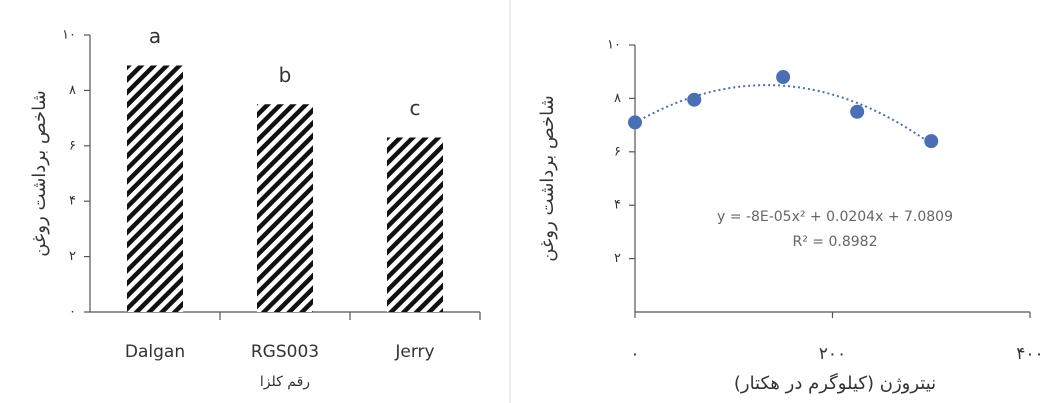 The width and height of the screenshot is (1059, 403). I want to click on x-axis-label: نیتروژن (کیلوگرم در هکتار), so click(835, 383).